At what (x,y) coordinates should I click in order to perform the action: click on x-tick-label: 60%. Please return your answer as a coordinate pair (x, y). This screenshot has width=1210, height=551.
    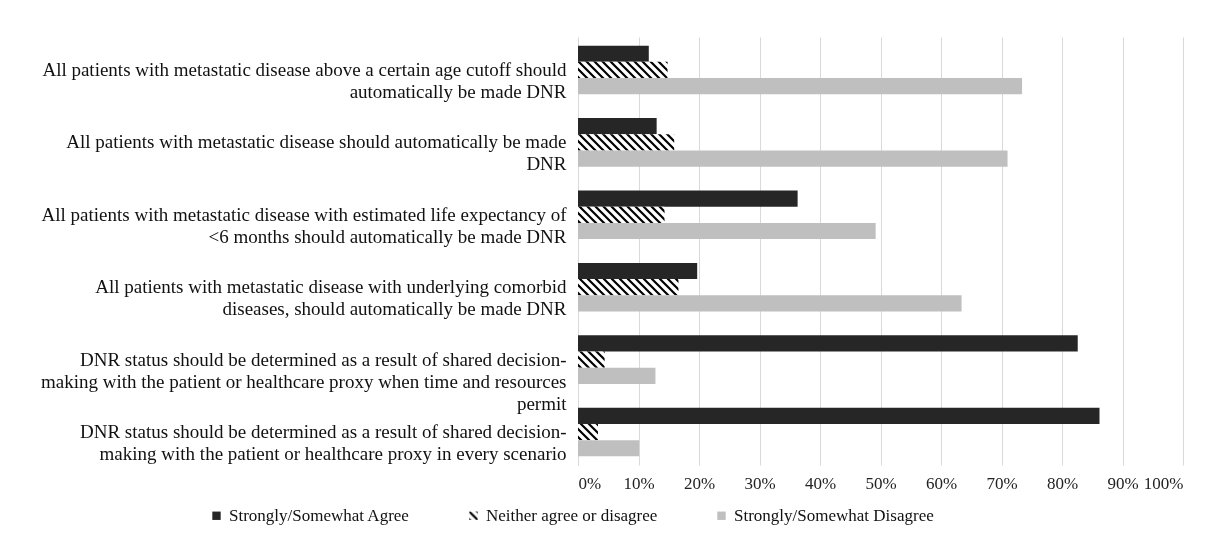
    Looking at the image, I should click on (941, 483).